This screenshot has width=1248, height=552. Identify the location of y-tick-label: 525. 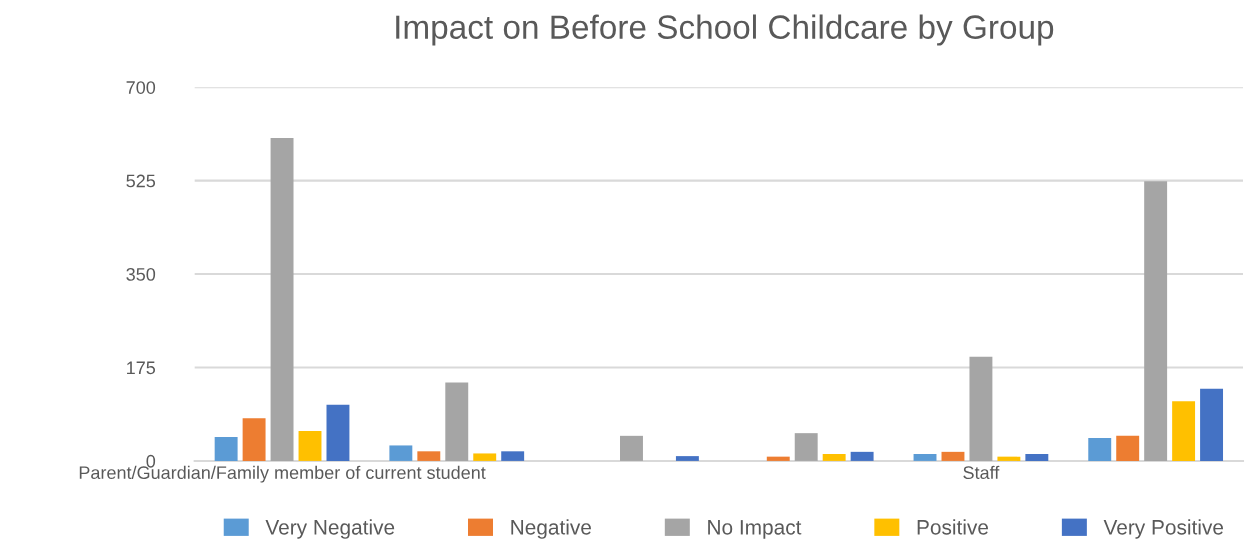
(141, 181).